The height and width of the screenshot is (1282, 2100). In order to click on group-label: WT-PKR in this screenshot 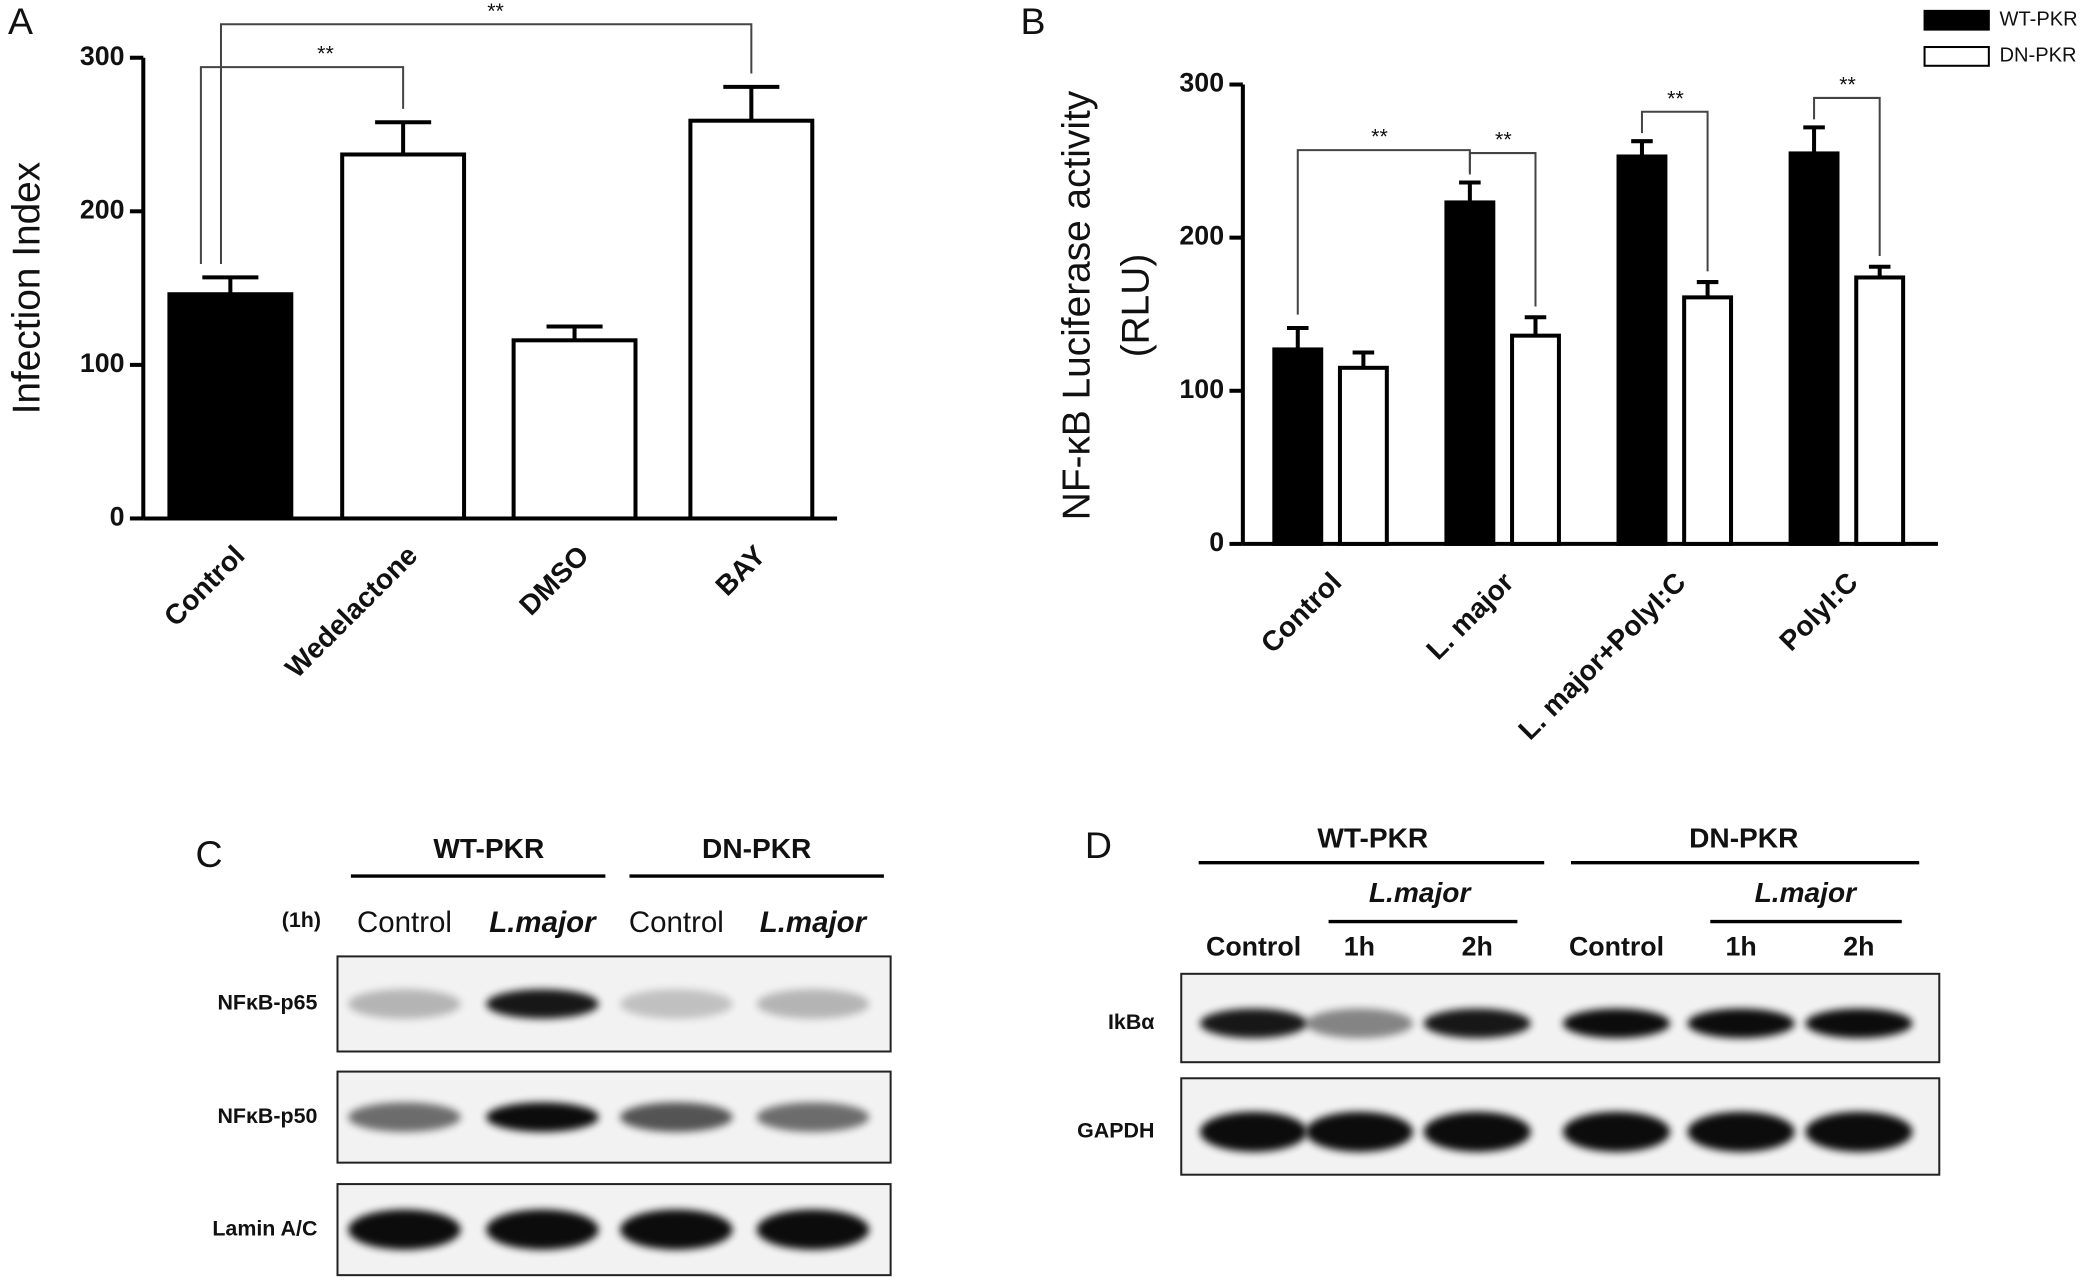, I will do `click(488, 848)`.